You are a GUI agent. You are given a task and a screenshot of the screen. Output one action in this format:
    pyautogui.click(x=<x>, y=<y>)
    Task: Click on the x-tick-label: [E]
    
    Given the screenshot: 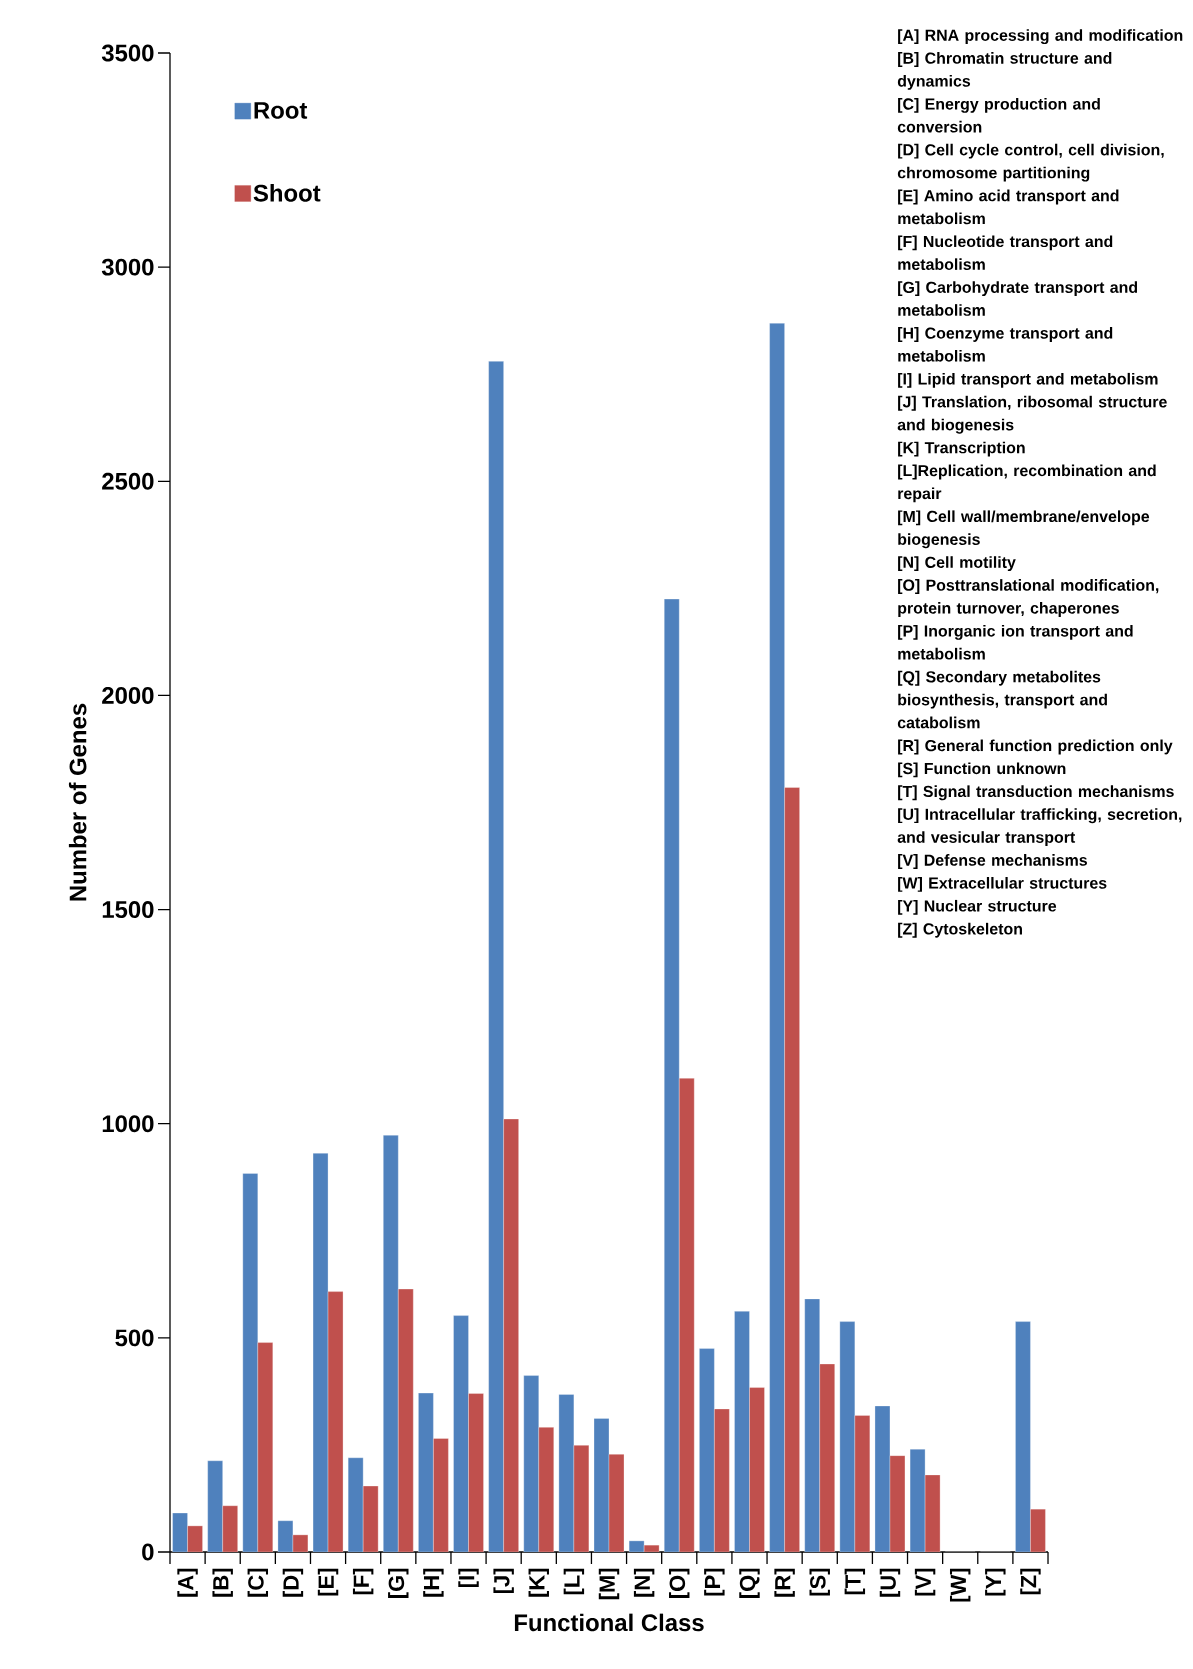 What is the action you would take?
    pyautogui.click(x=328, y=1582)
    